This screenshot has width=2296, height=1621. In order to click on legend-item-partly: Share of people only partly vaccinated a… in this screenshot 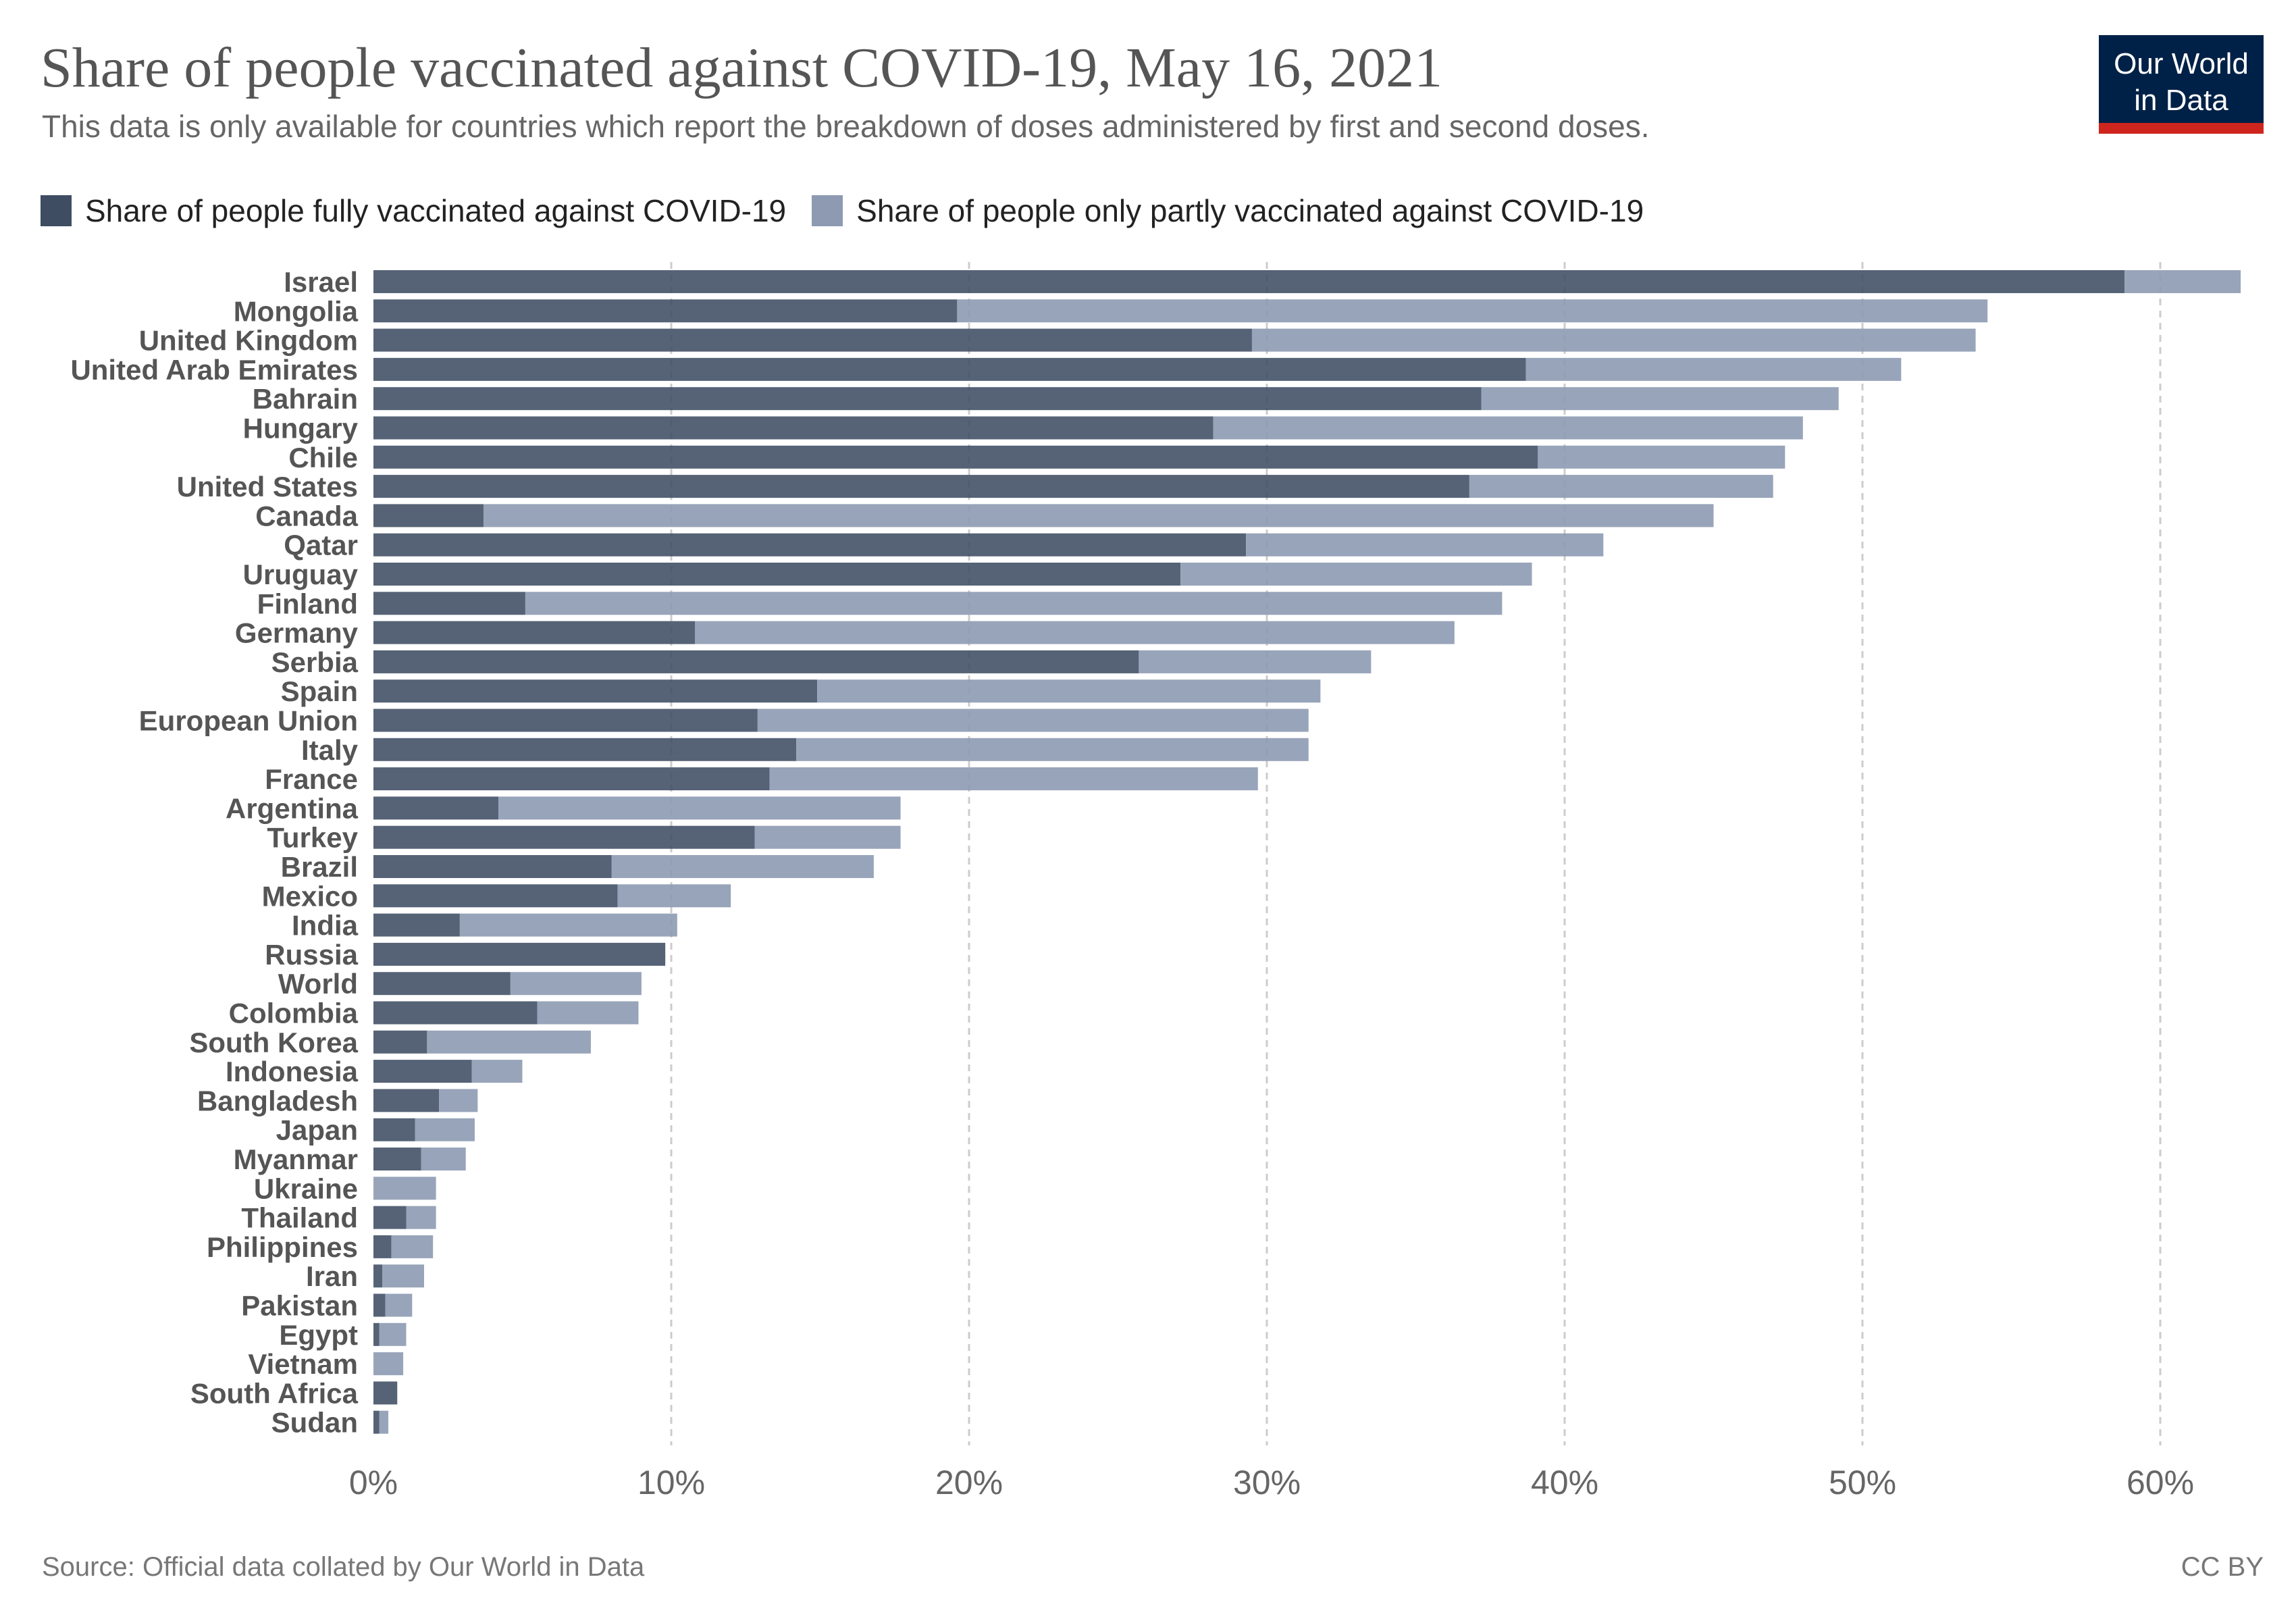, I will do `click(1228, 210)`.